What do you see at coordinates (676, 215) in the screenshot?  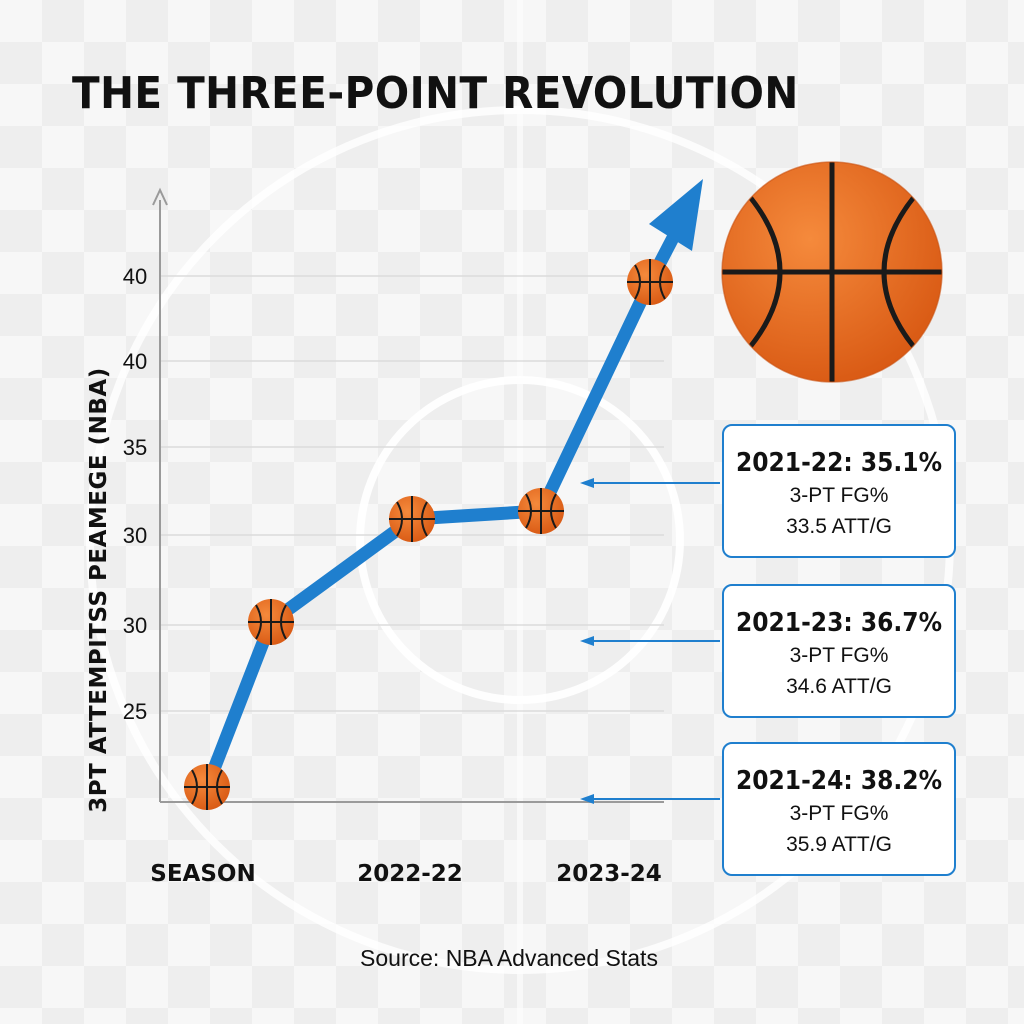 I see `arrow-up-icon` at bounding box center [676, 215].